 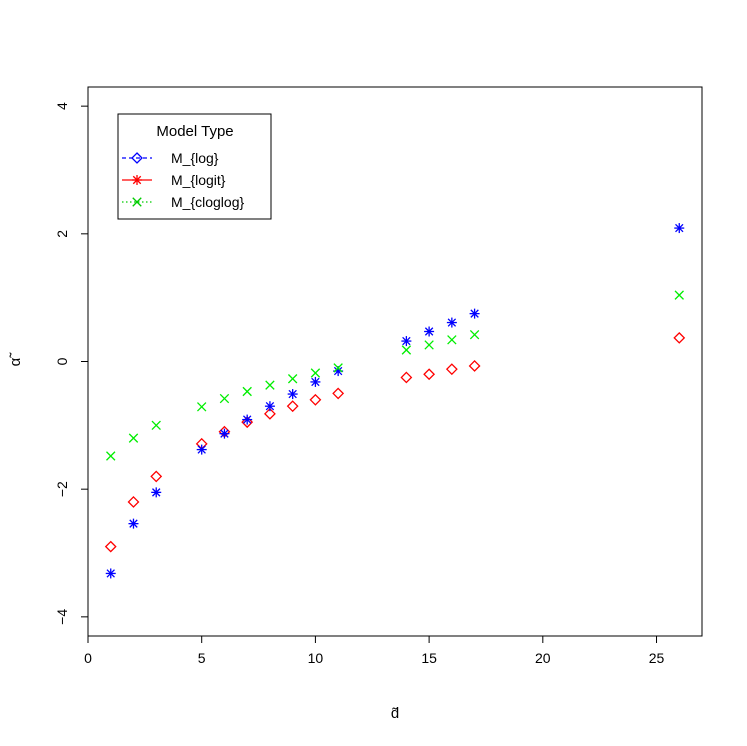 What do you see at coordinates (207, 202) in the screenshot?
I see `legend-label: M_{cloglog}` at bounding box center [207, 202].